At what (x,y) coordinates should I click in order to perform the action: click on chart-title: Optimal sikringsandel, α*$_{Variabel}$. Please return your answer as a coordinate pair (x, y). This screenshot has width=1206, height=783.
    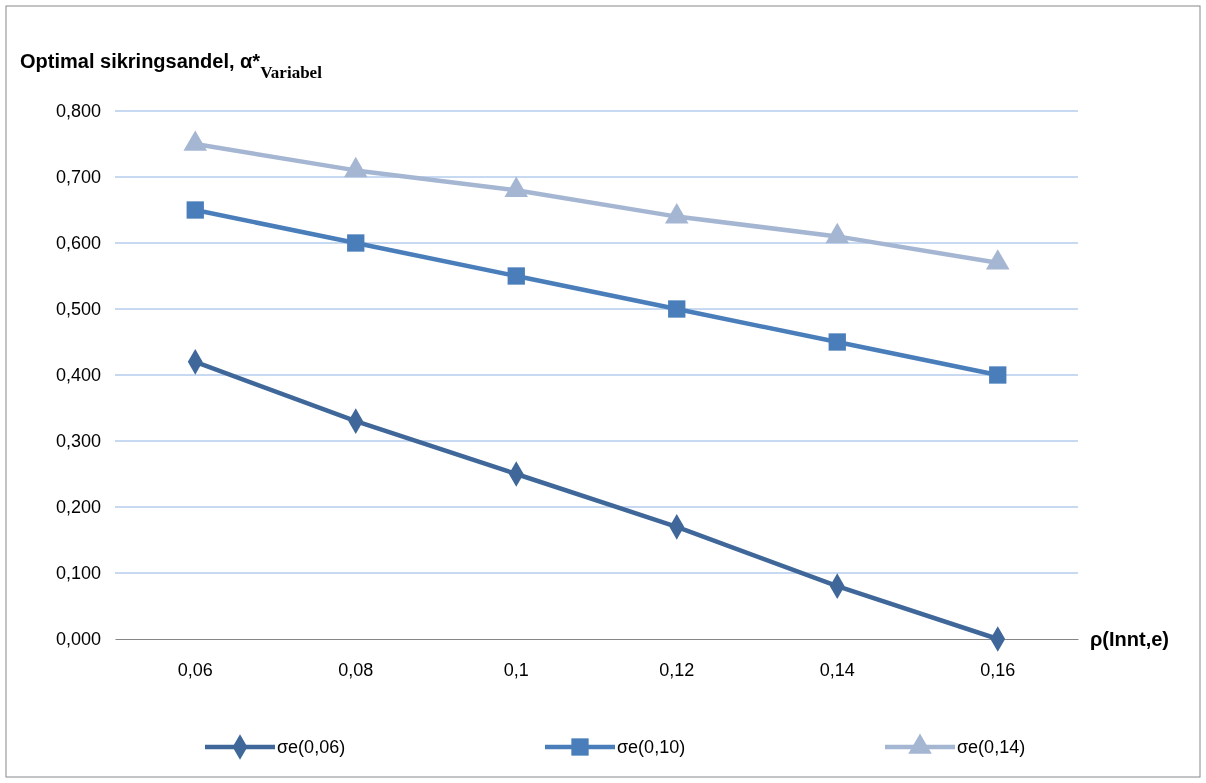
    Looking at the image, I should click on (171, 66).